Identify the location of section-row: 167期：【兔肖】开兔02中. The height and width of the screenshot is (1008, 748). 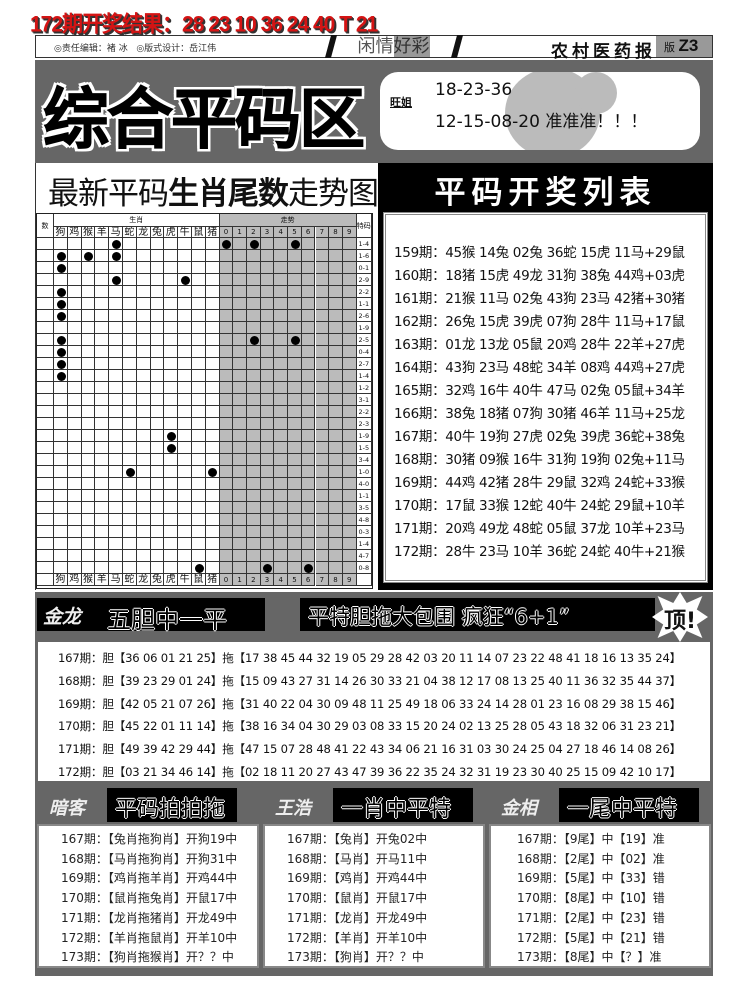
(357, 839).